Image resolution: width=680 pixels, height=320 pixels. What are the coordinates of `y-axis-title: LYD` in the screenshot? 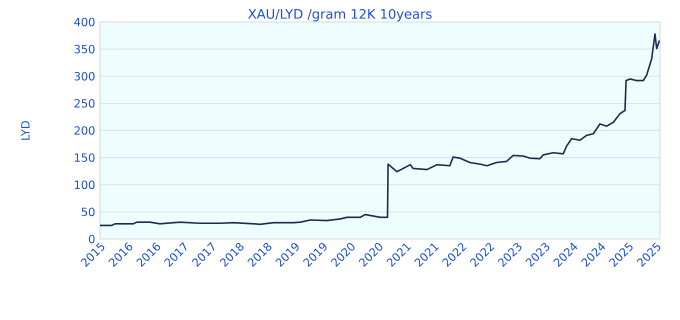 It's located at (25, 130).